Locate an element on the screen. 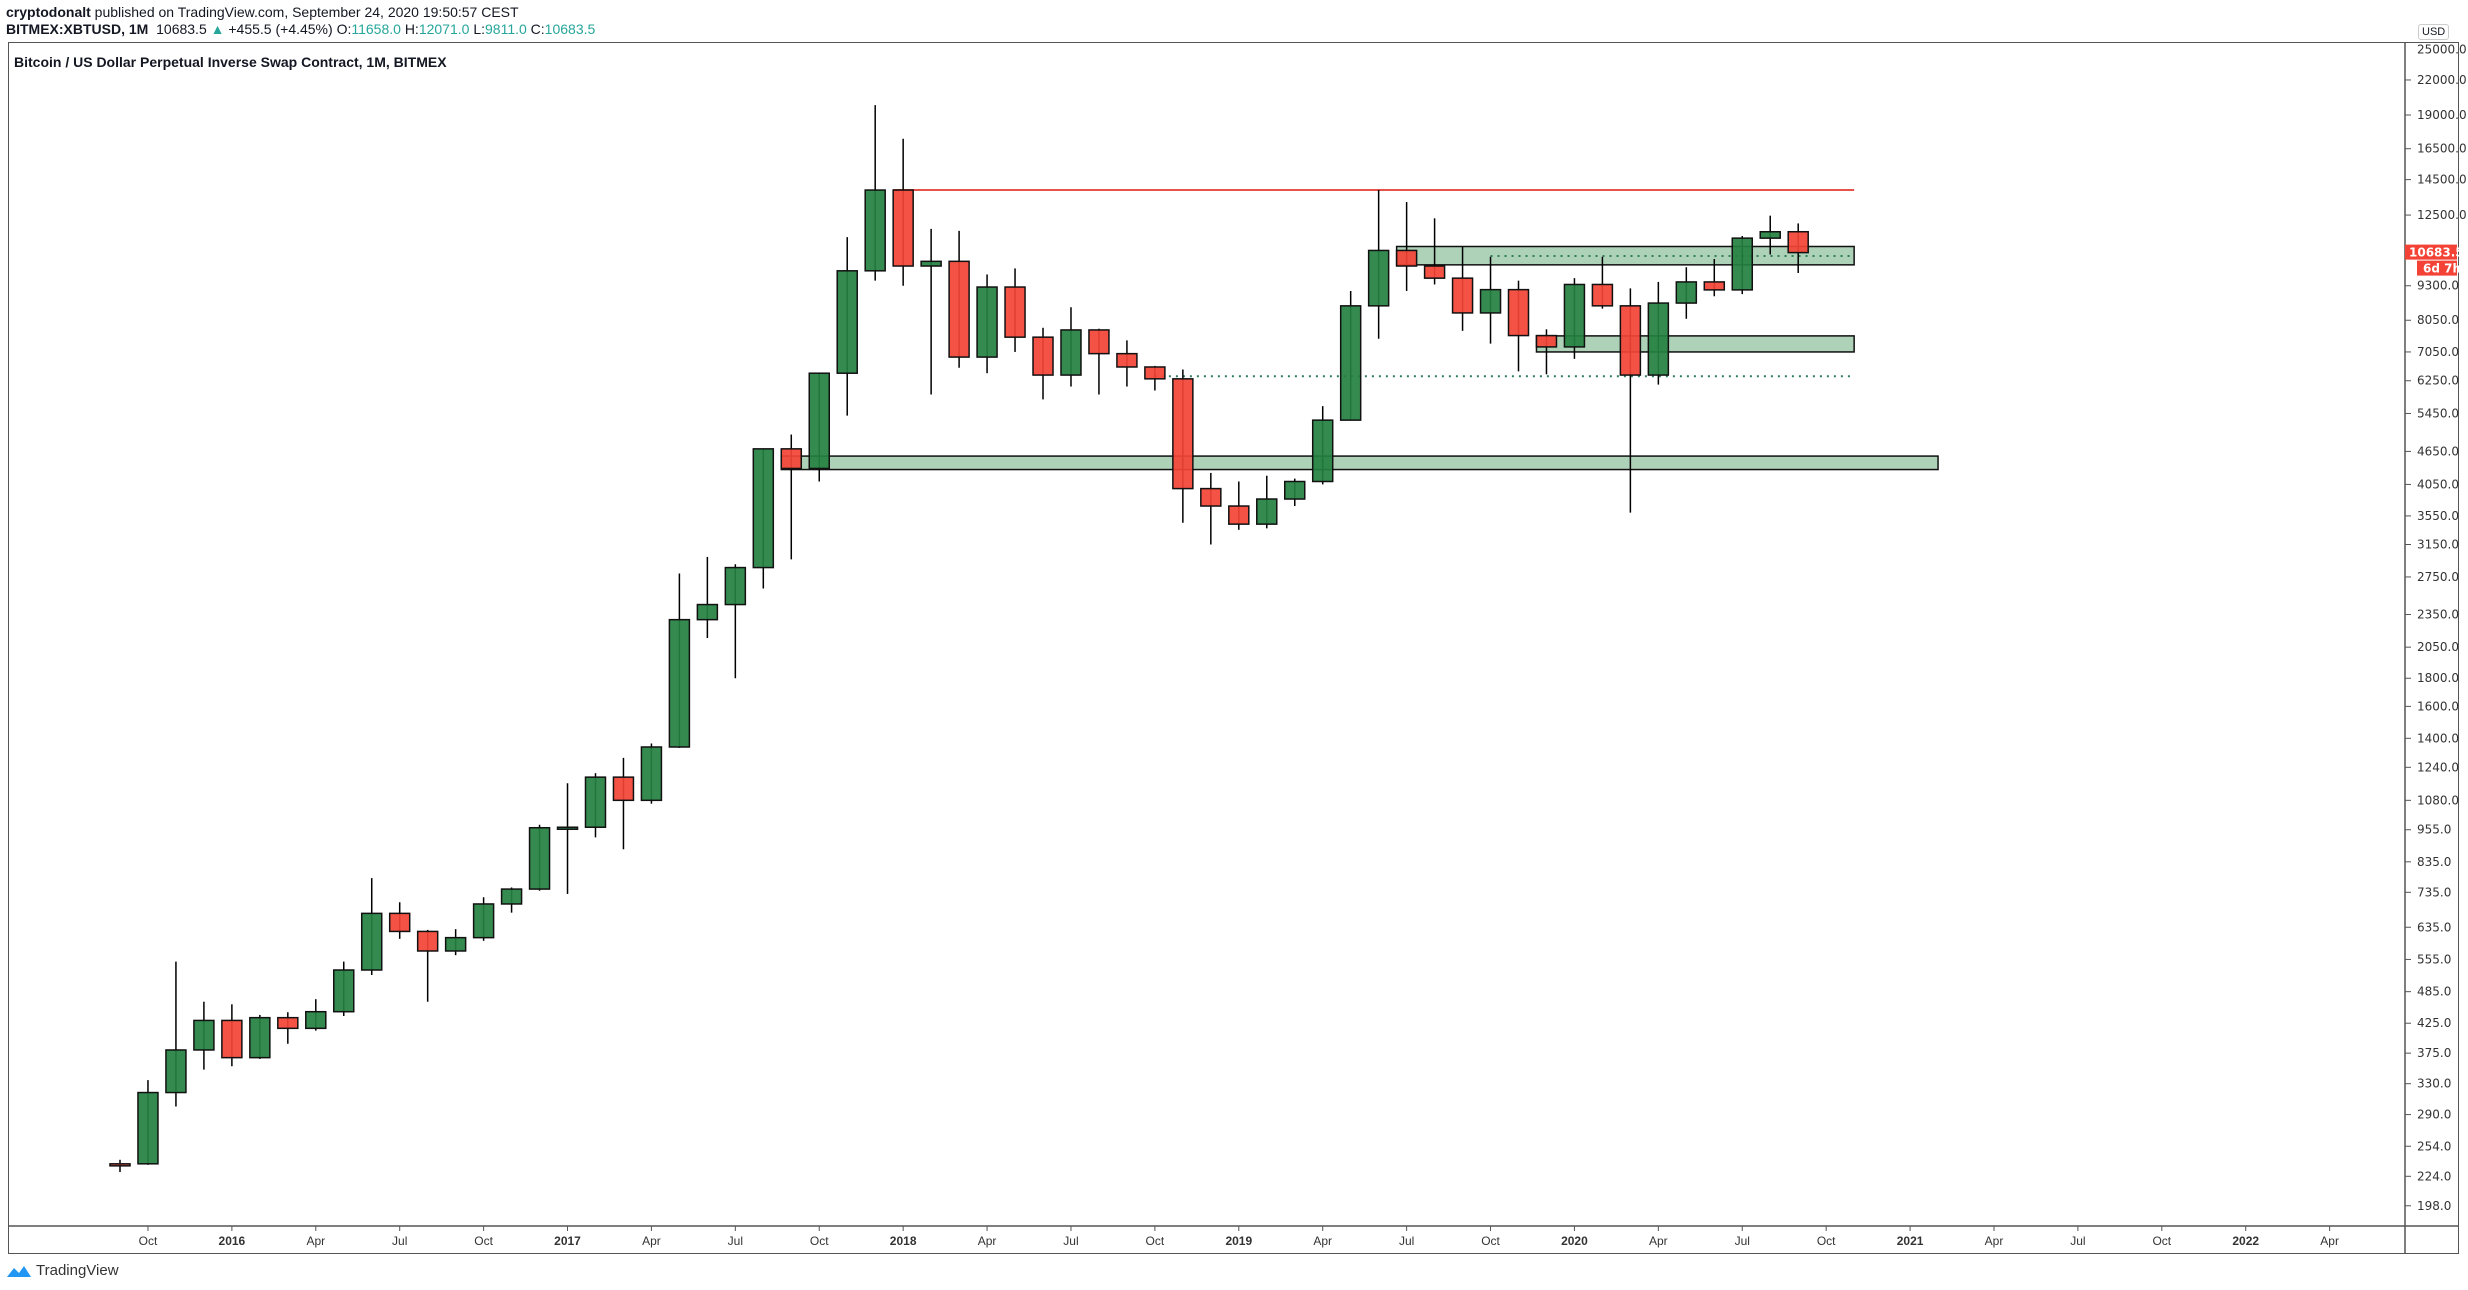 This screenshot has height=1290, width=2468. close-value: 10683.5 is located at coordinates (570, 29).